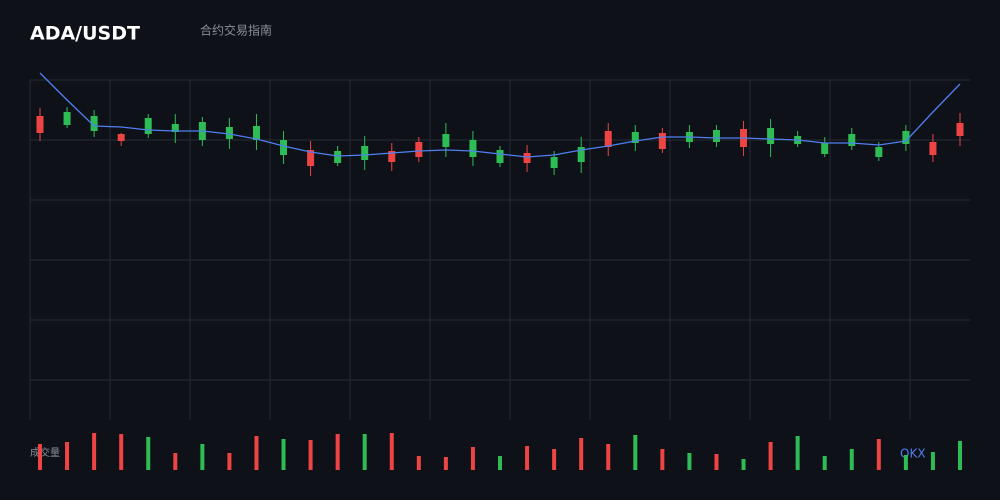  I want to click on subtitle-link: 合约交易指南, so click(236, 30).